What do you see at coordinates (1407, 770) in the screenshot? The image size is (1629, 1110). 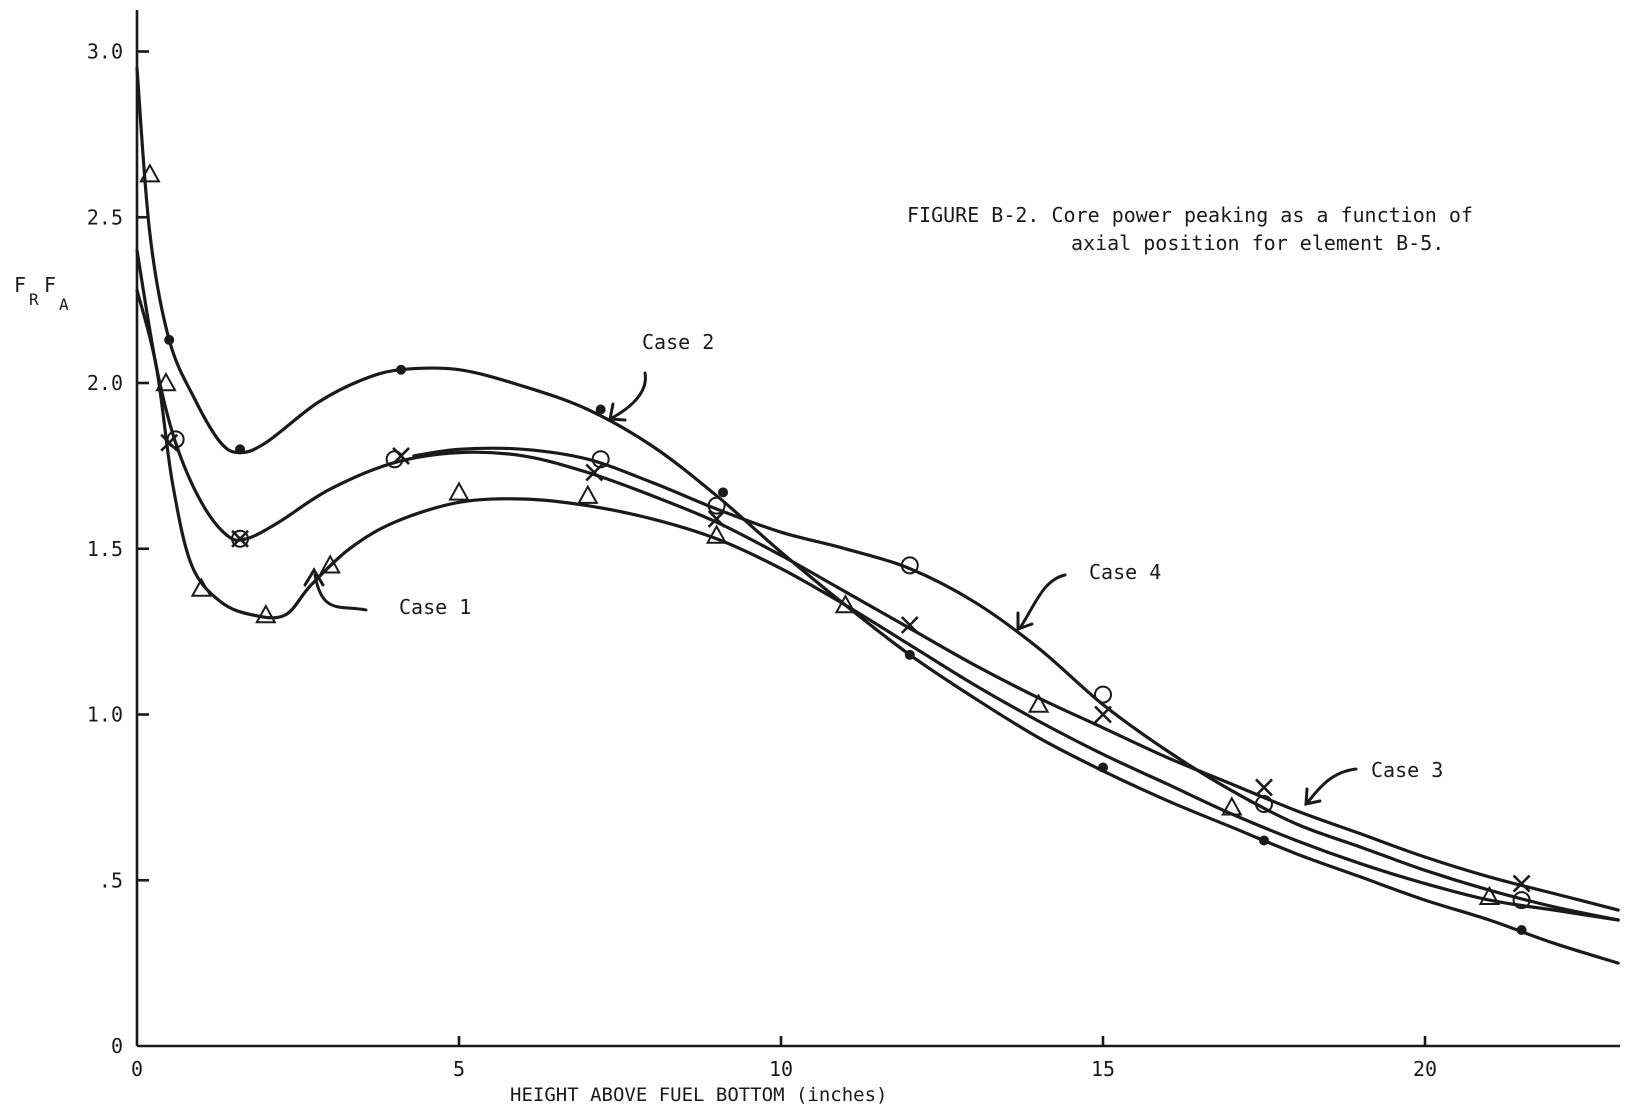 I see `case-3-label: Case 3` at bounding box center [1407, 770].